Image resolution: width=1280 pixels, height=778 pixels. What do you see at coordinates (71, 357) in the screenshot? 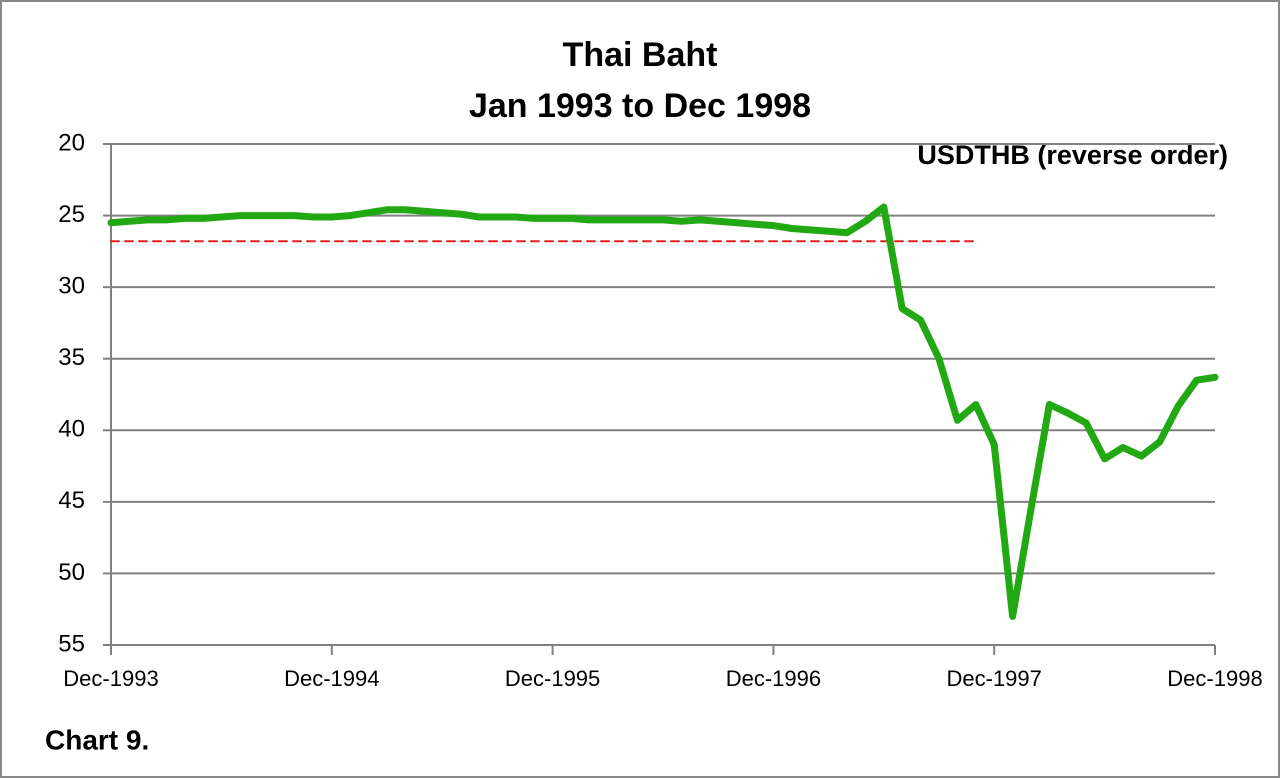
I see `y-tick-label: 35` at bounding box center [71, 357].